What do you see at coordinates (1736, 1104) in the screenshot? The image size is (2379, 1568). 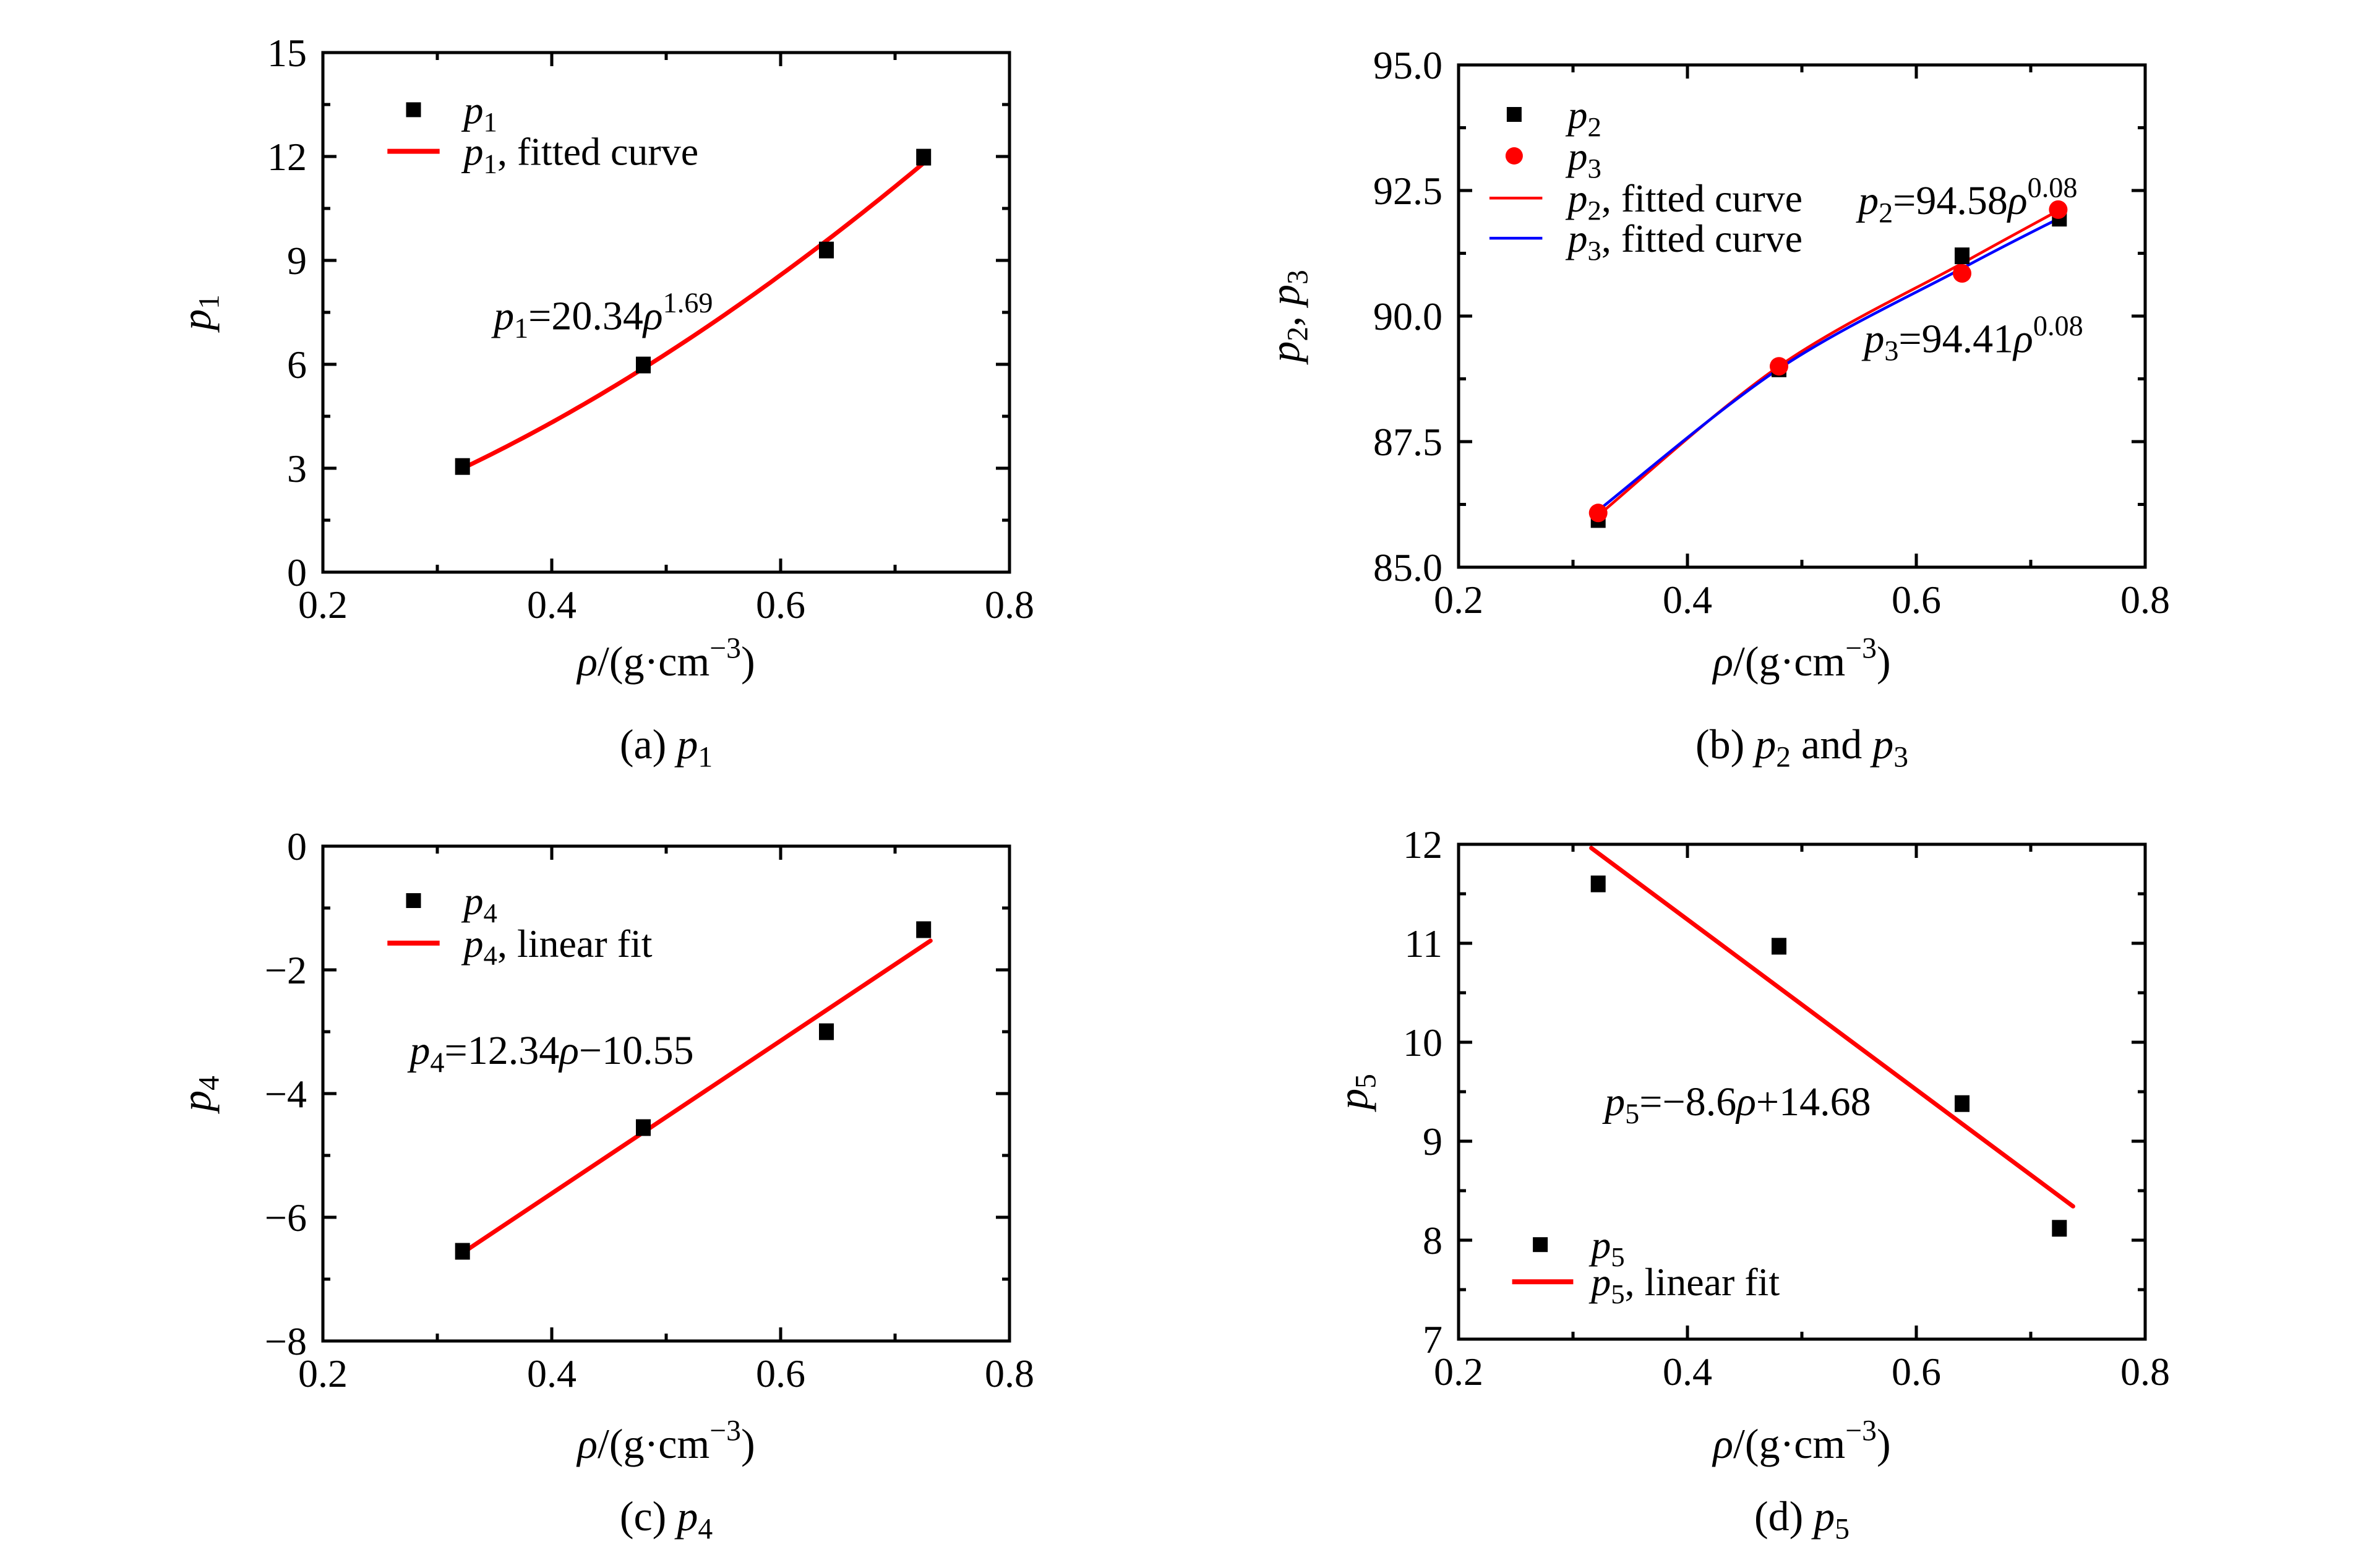 I see `equation-annotation: p5=−8.6ρ+14.68` at bounding box center [1736, 1104].